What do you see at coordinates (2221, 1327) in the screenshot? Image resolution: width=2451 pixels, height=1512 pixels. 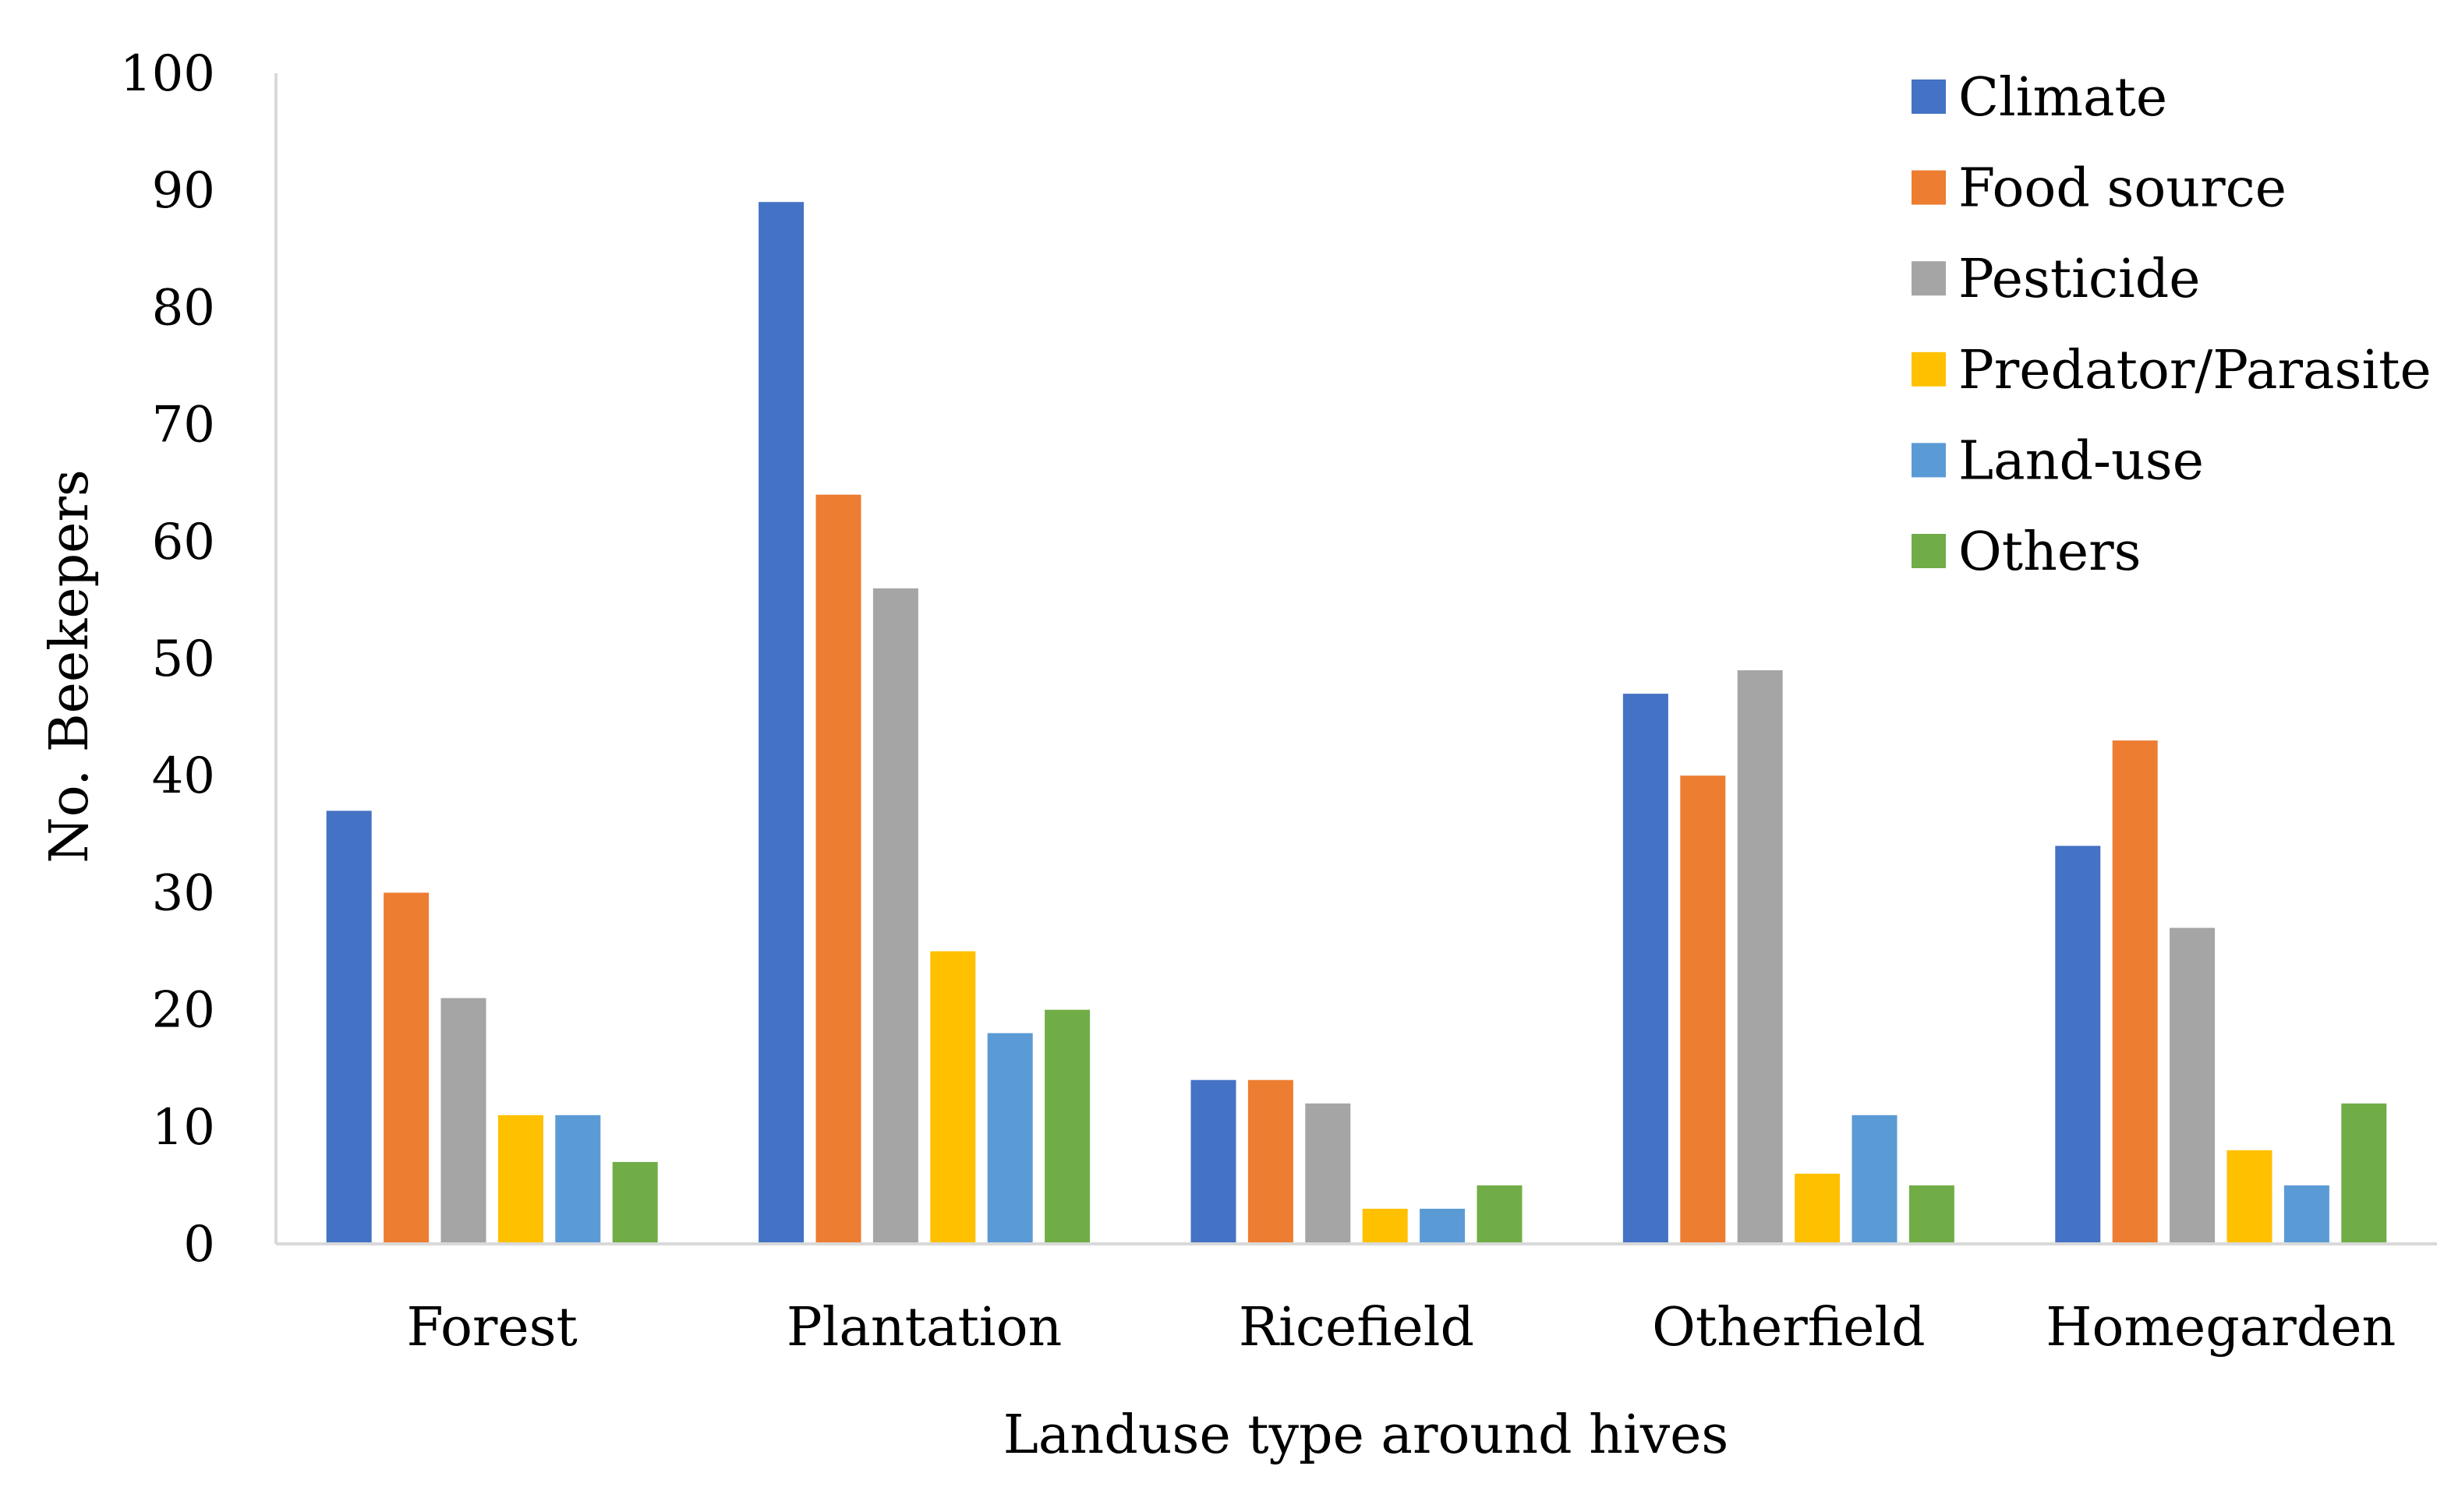 I see `x-tick-label: Homegarden` at bounding box center [2221, 1327].